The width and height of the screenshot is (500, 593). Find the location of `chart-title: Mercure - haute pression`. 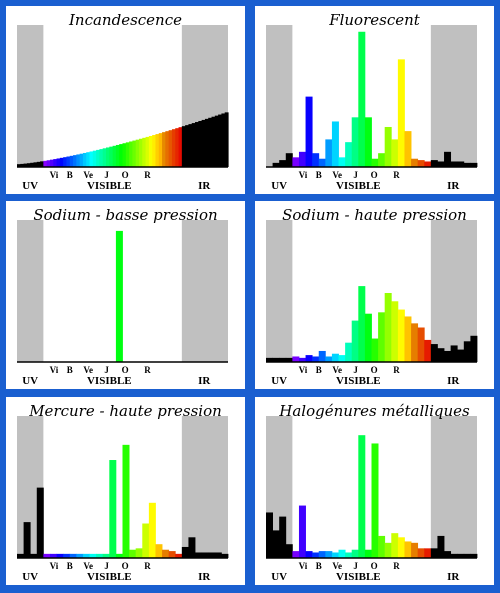

chart-title: Mercure - haute pression is located at coordinates (125, 411).